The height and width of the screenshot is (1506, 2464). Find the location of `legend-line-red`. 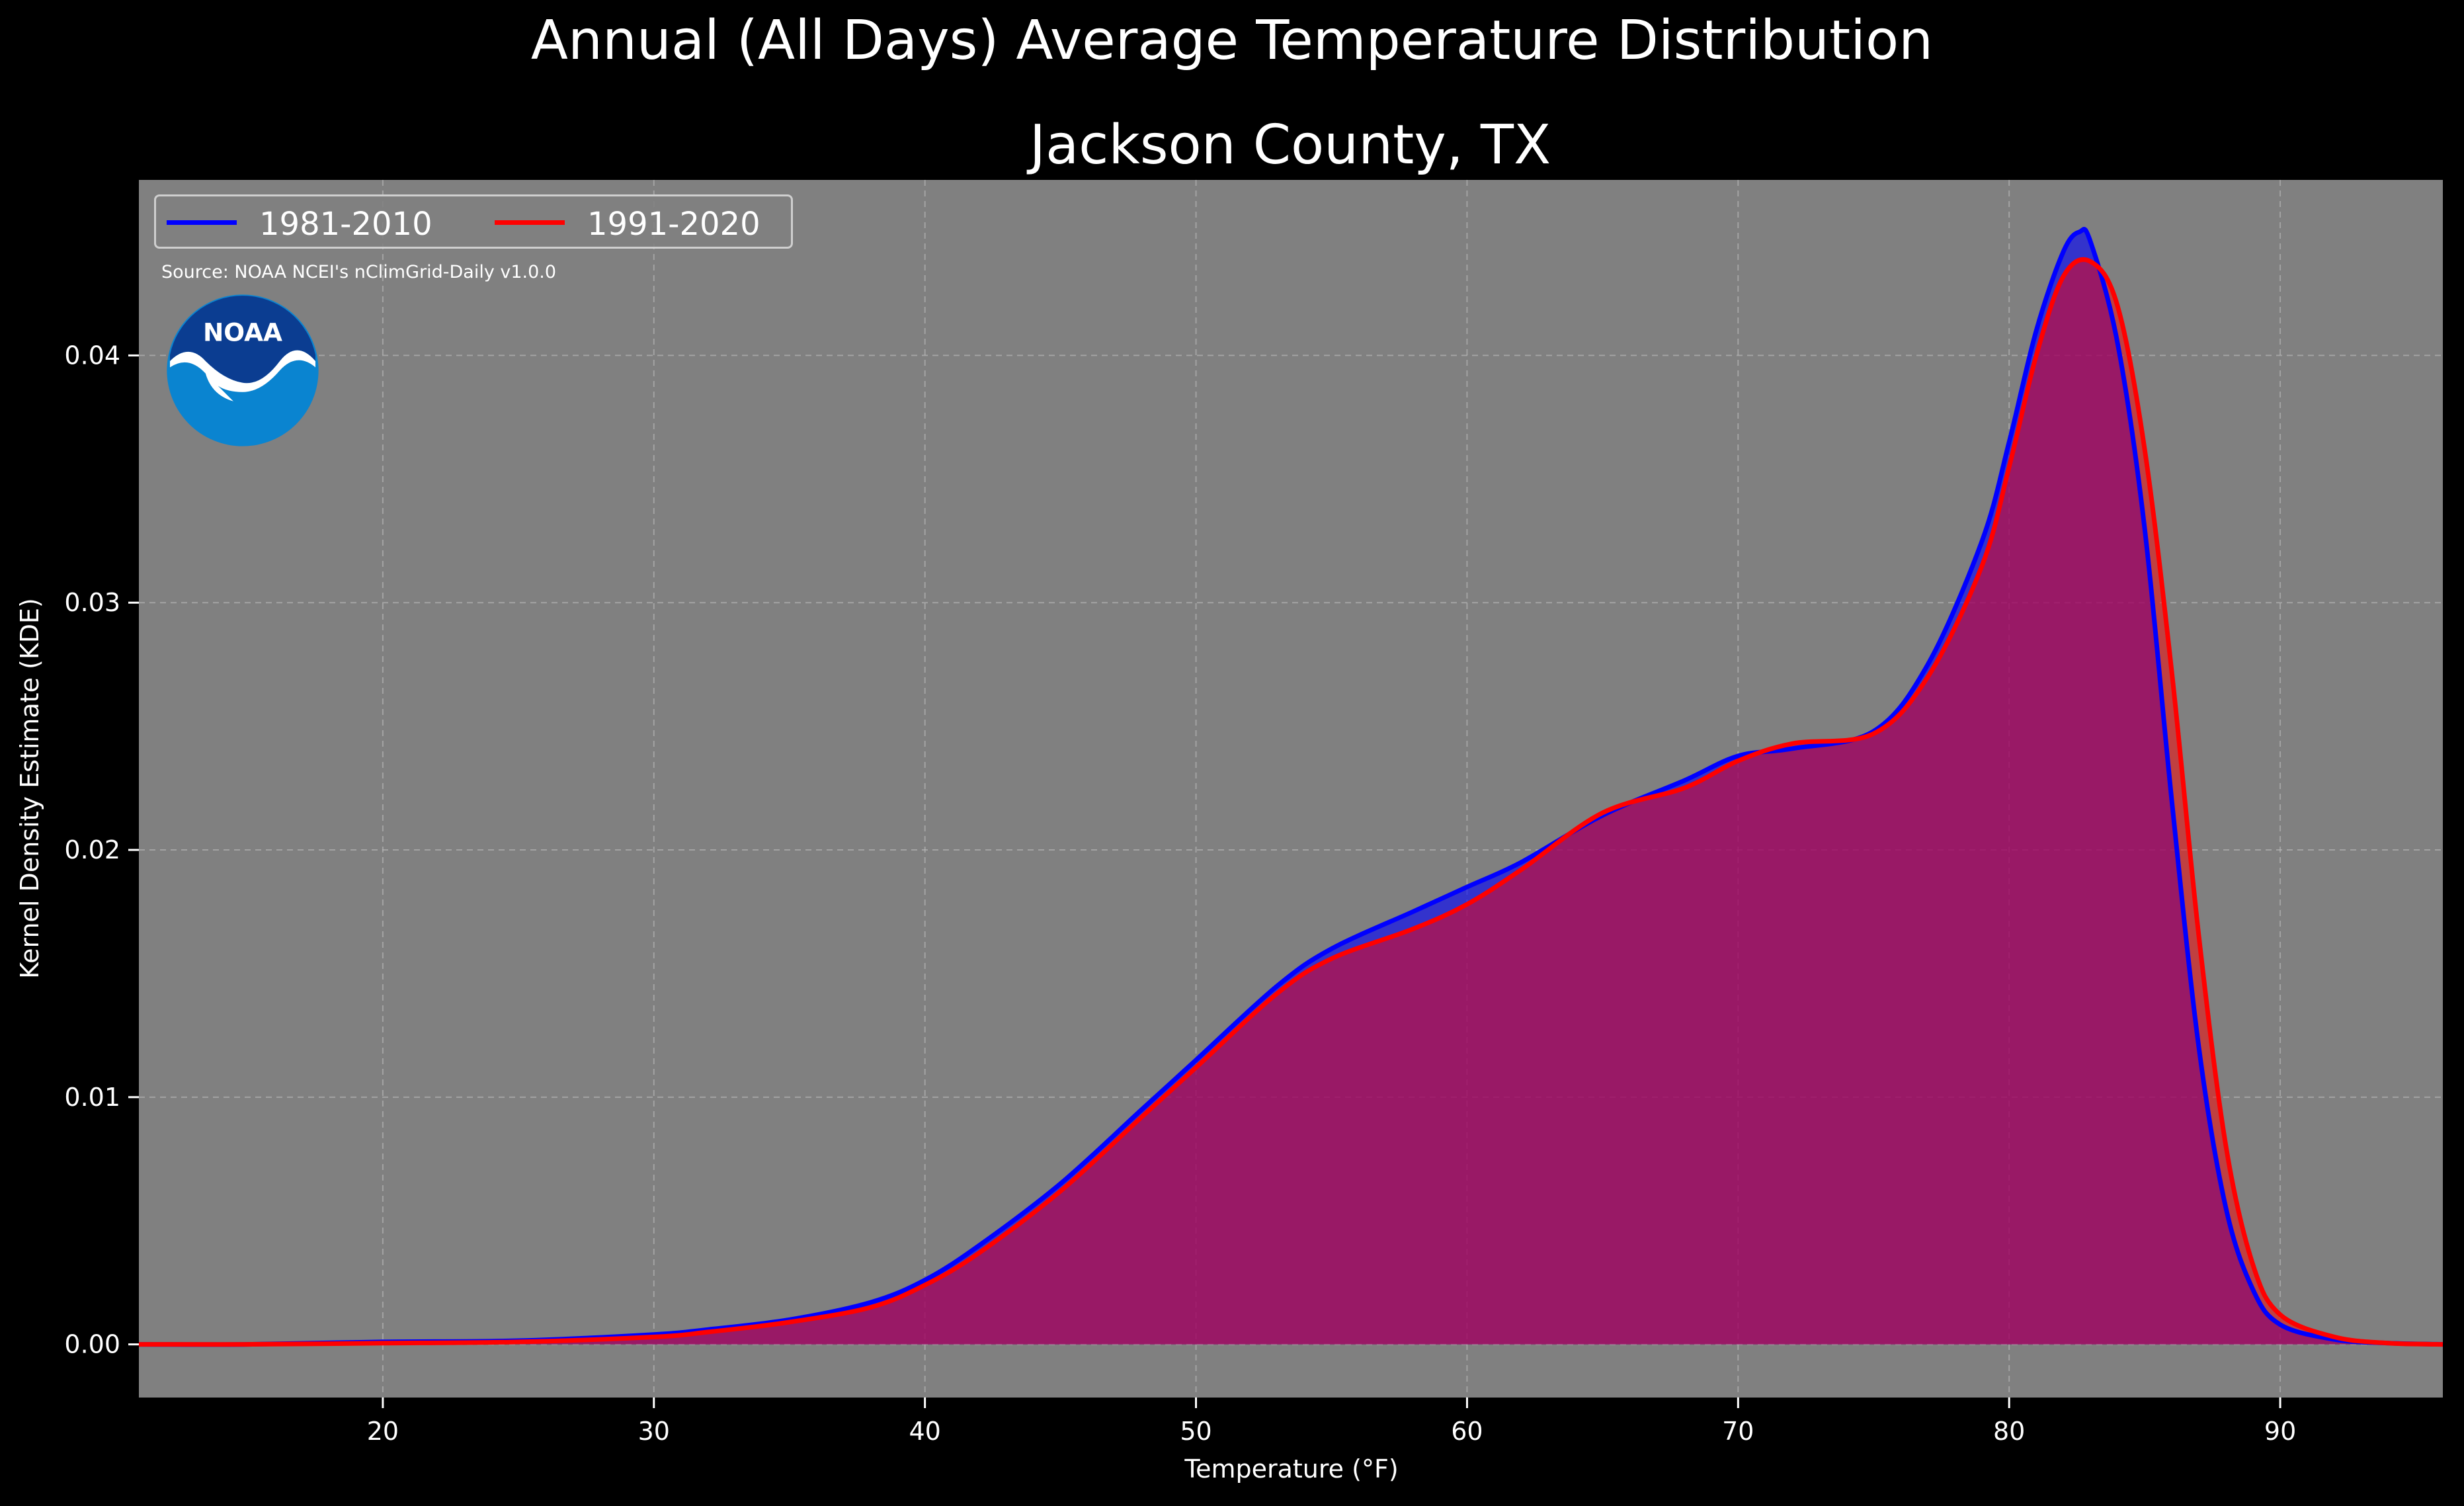

legend-line-red is located at coordinates (530, 222).